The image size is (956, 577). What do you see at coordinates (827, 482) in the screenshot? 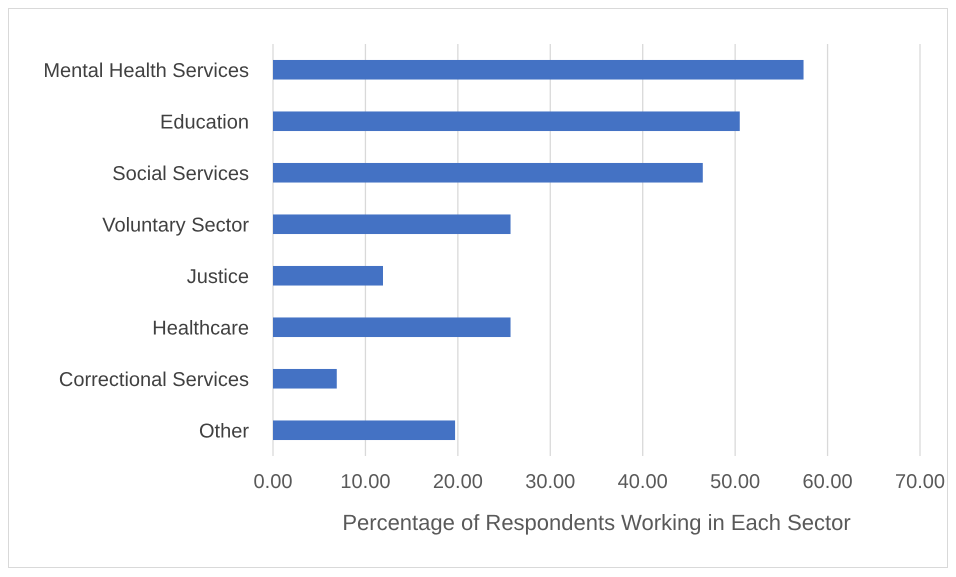
I see `x-tick-label: 60.00` at bounding box center [827, 482].